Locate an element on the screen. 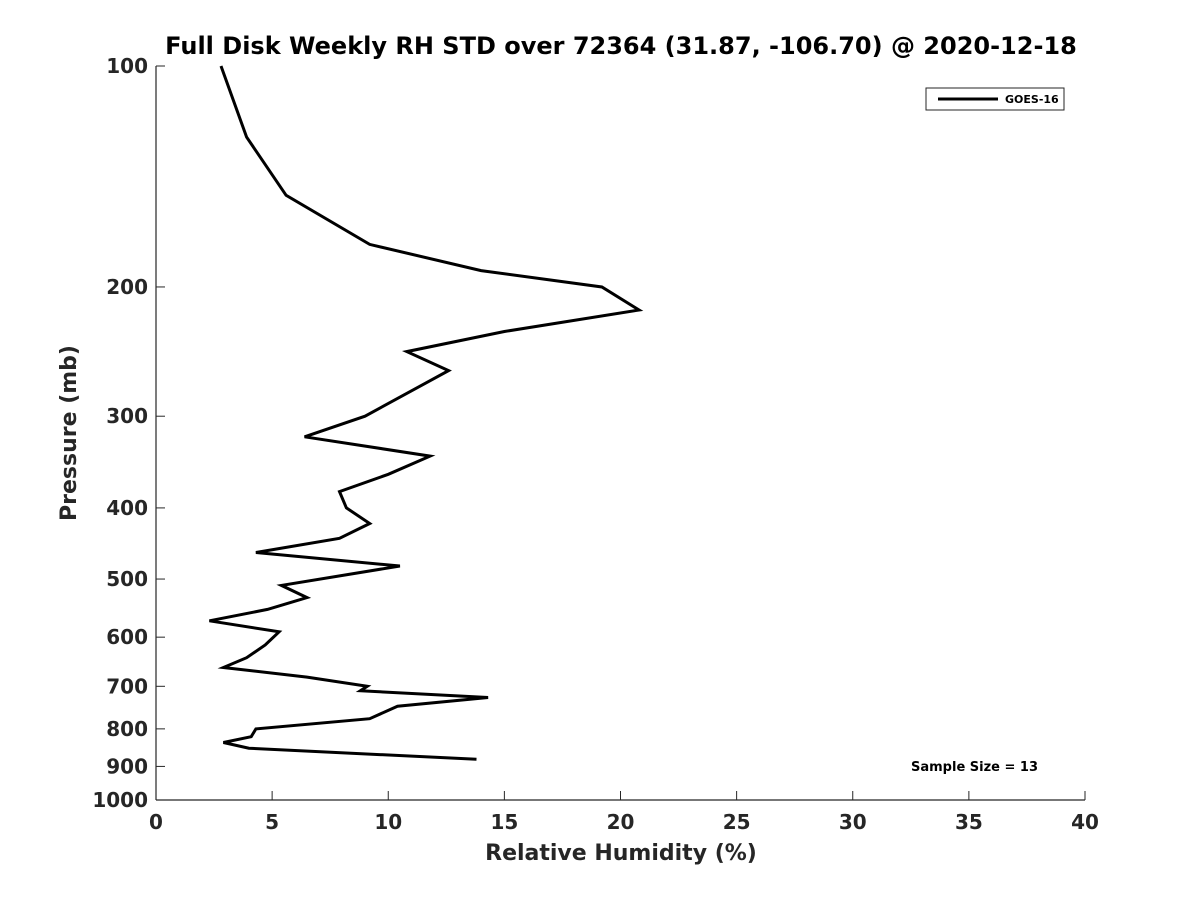 This screenshot has width=1200, height=900. y-ticks: 100 200 300 400 500 600 700 800 900 1000 is located at coordinates (128, 433).